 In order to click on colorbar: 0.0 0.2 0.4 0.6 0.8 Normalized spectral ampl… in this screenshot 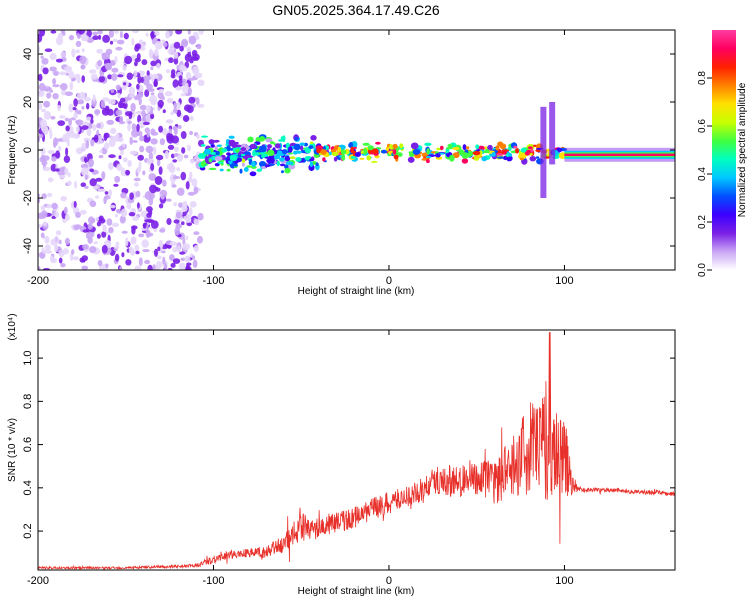, I will do `click(722, 153)`.